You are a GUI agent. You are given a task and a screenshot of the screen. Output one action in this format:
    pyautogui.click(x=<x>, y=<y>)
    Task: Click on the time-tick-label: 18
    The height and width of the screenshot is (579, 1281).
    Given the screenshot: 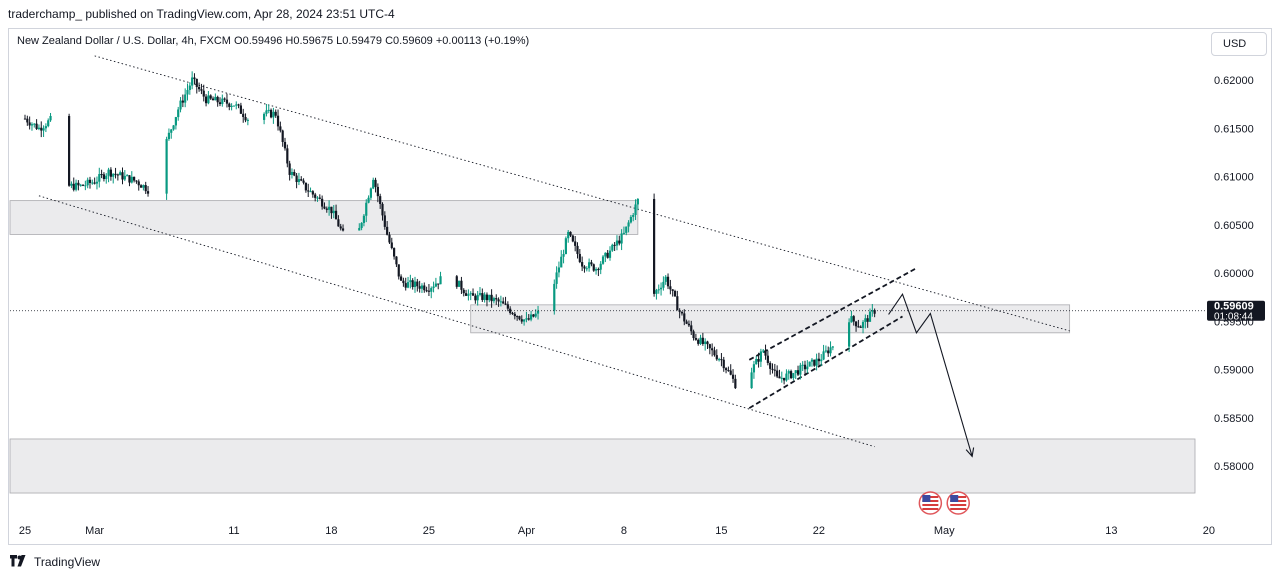 What is the action you would take?
    pyautogui.click(x=331, y=531)
    